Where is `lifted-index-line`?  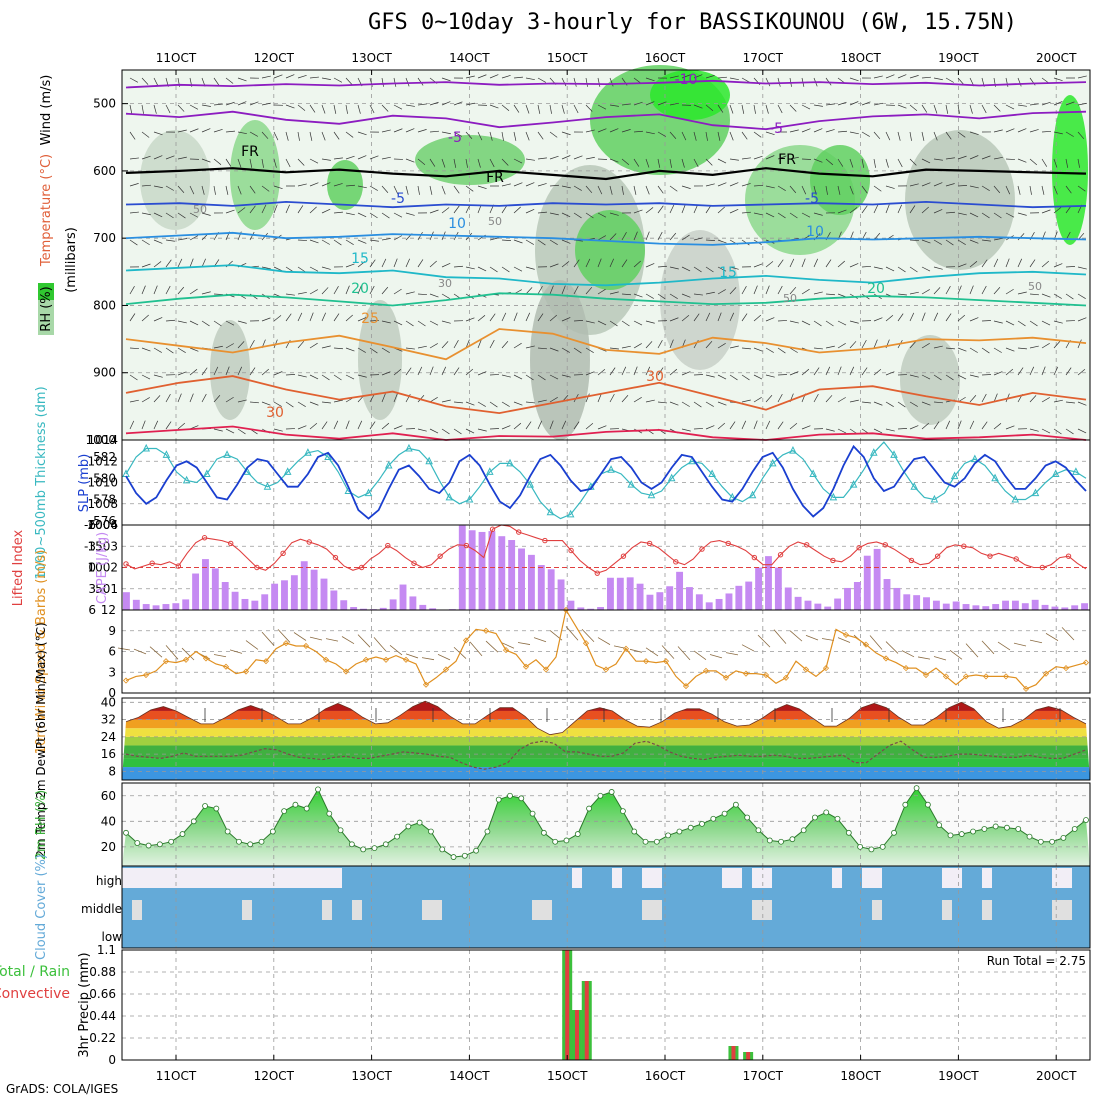 lifted-index-line is located at coordinates (606, 549).